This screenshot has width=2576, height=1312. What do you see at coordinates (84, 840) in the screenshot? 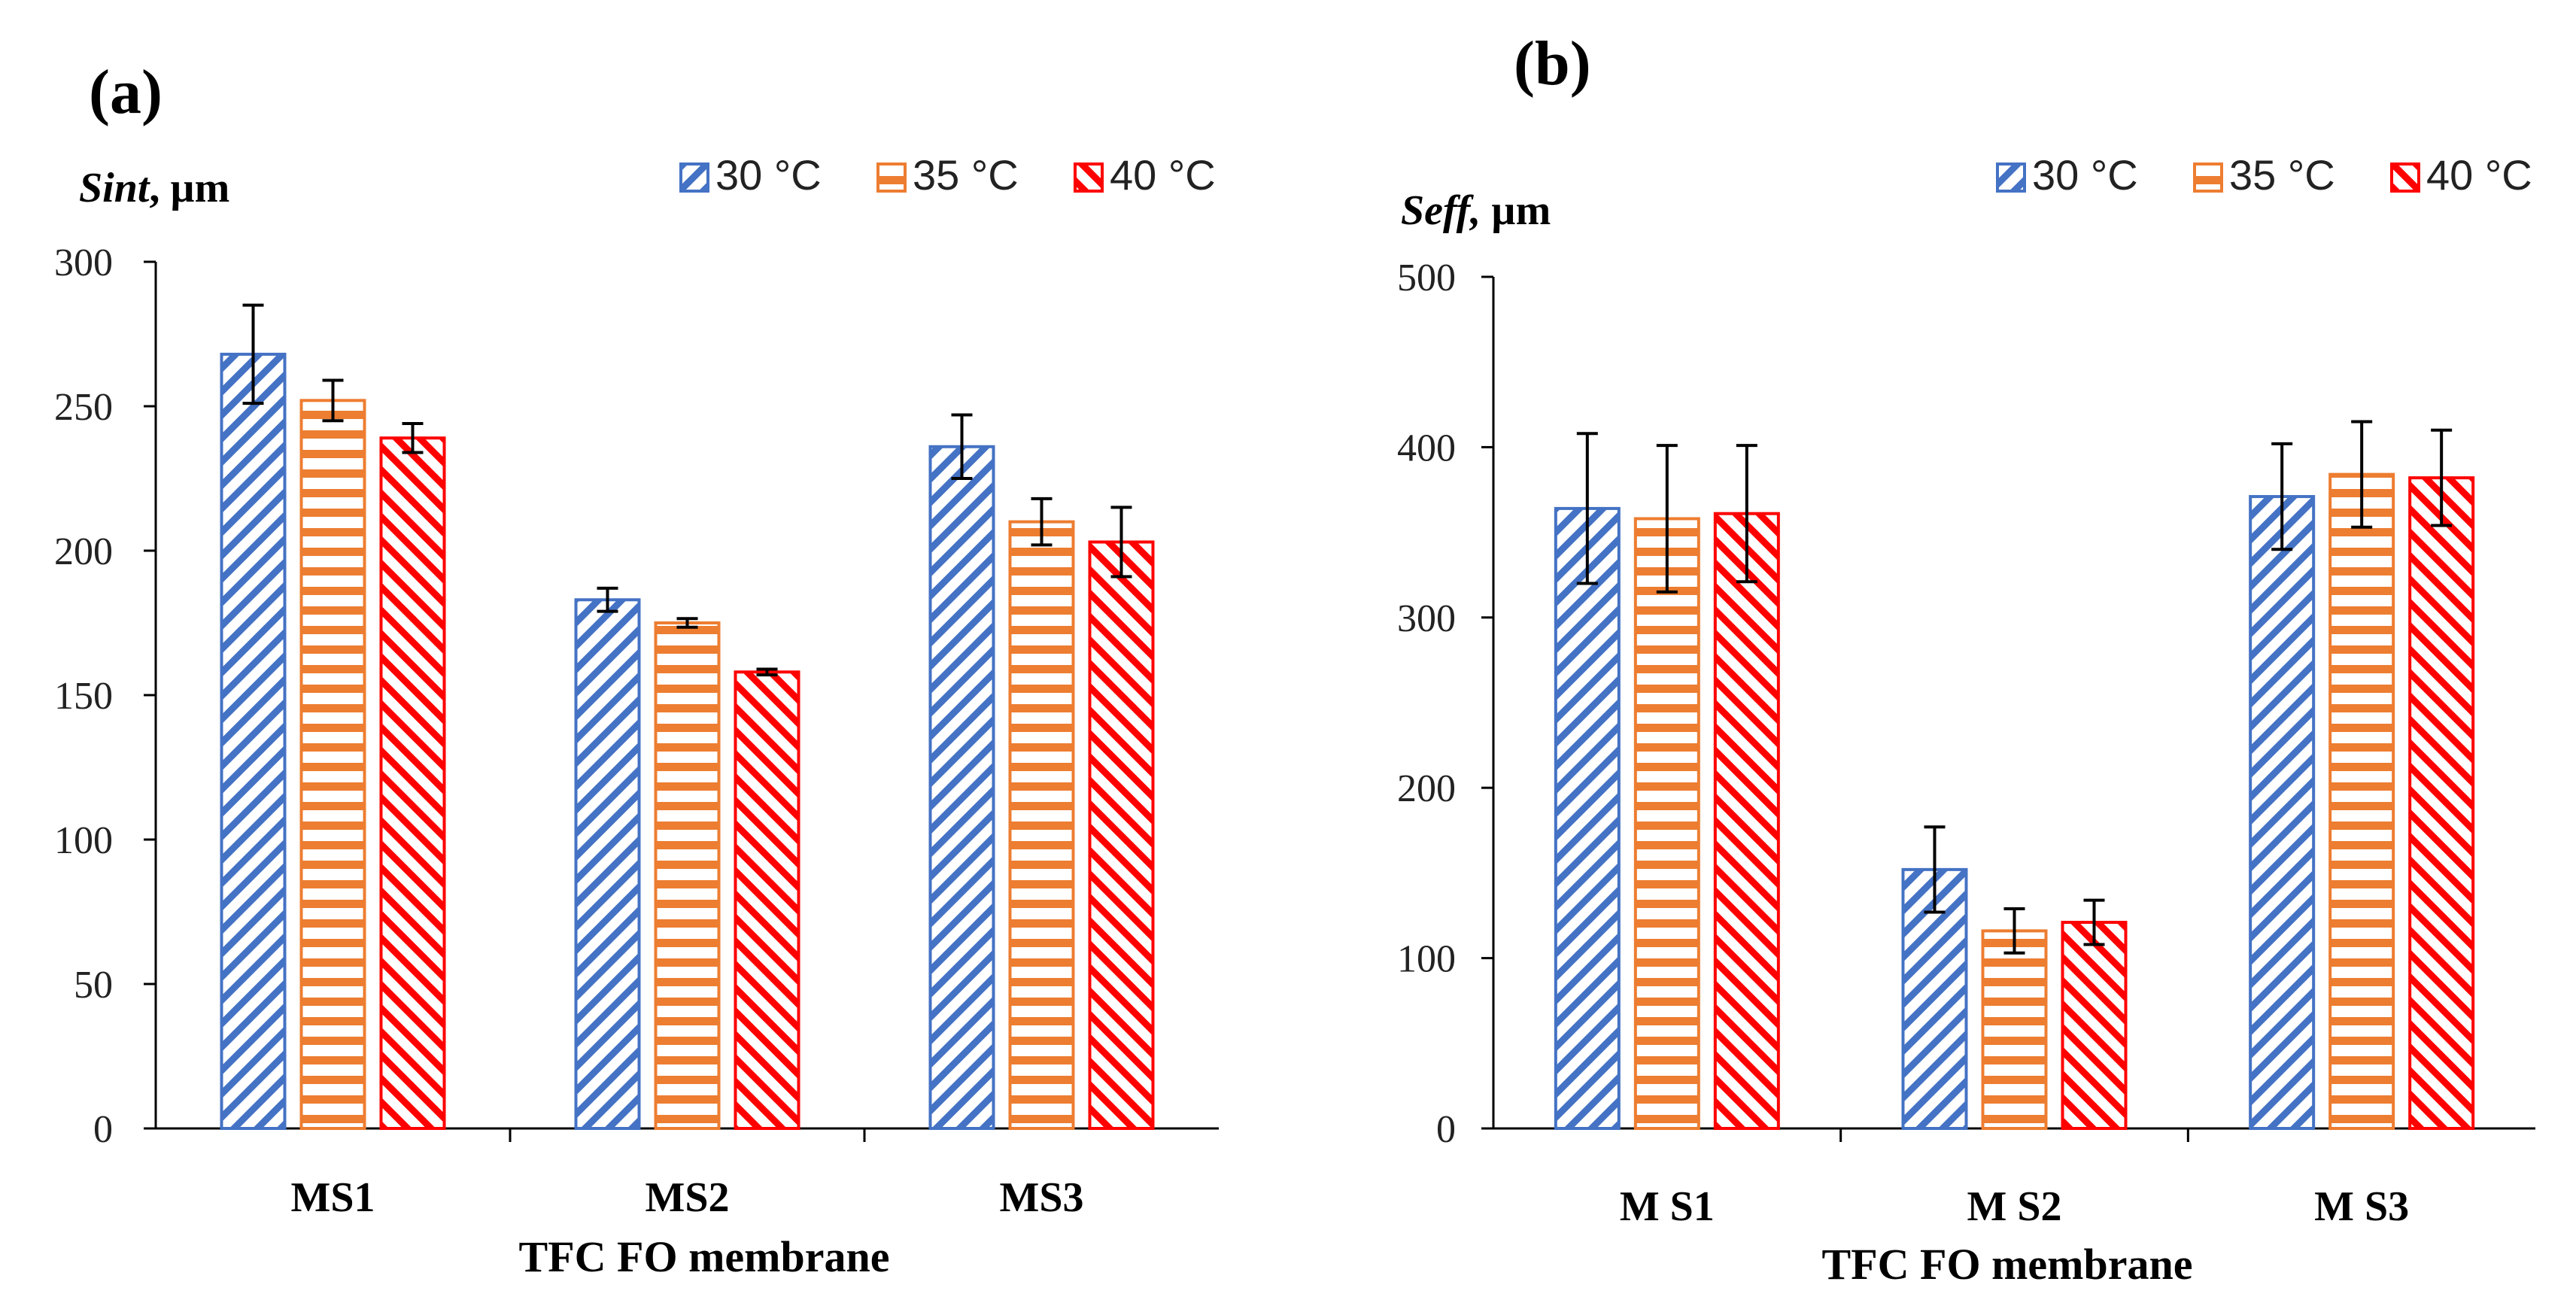
I see `panel-a-y-tick-label: 100` at bounding box center [84, 840].